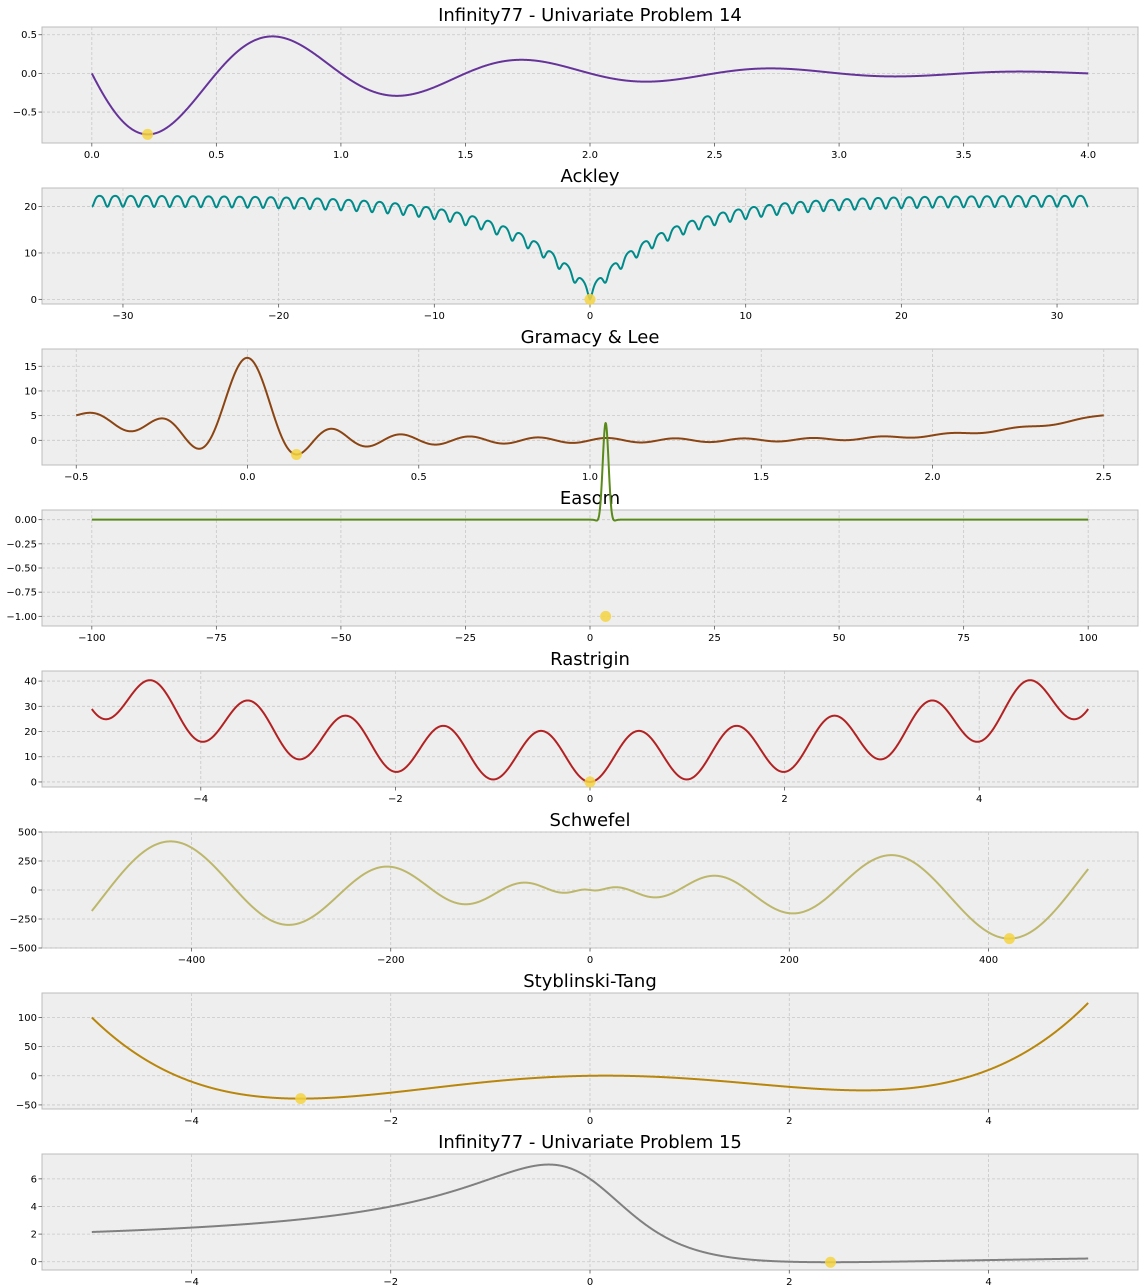 This screenshot has height=1288, width=1144. What do you see at coordinates (839, 155) in the screenshot?
I see `x-tick-label: 3.0` at bounding box center [839, 155].